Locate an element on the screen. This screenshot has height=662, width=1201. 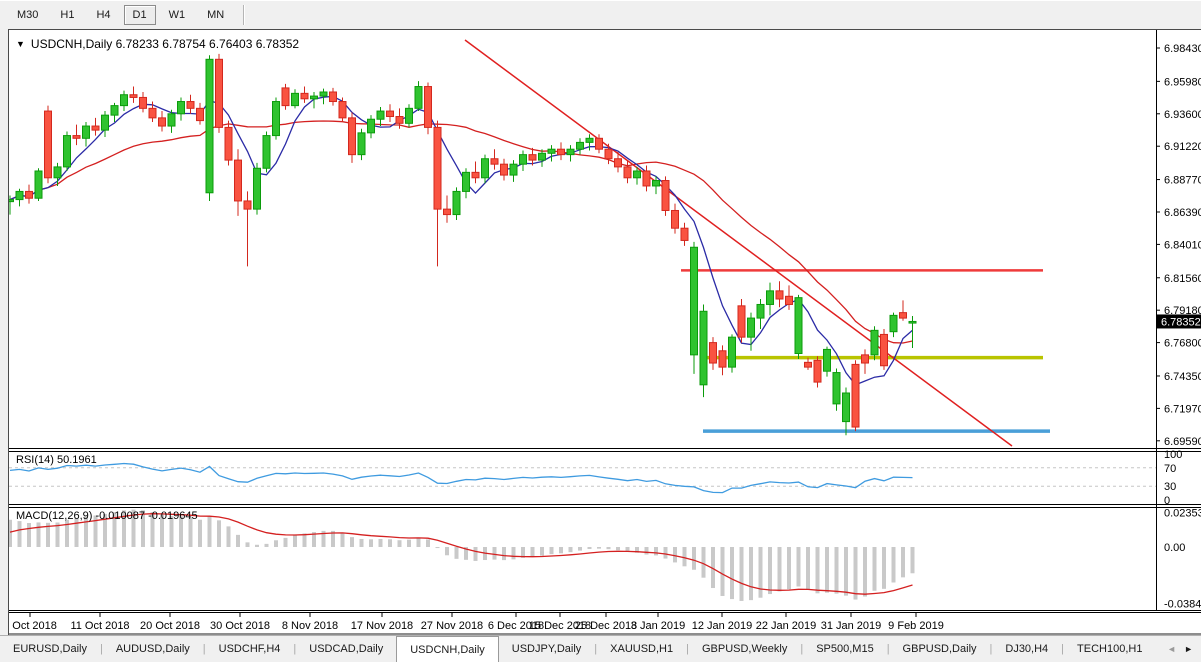
svg-text: 6.81560 is located at coordinates (1182, 279).